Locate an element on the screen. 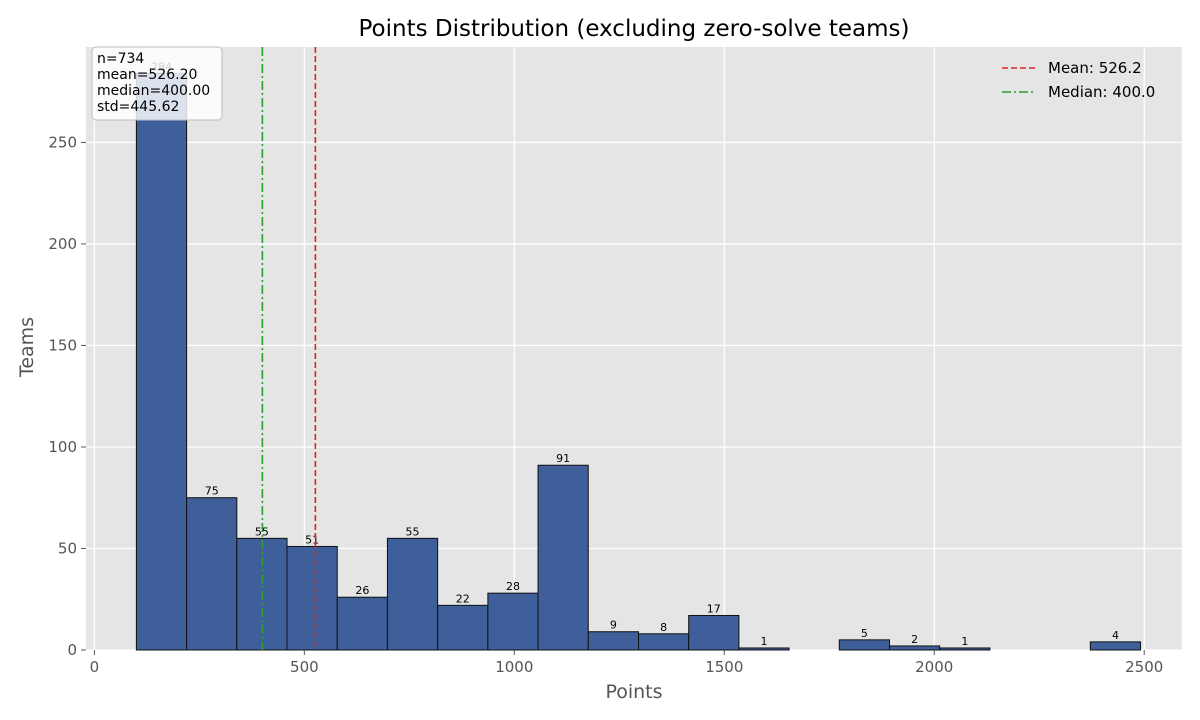 The image size is (1200, 720). x-tick-label: 1500 is located at coordinates (724, 667).